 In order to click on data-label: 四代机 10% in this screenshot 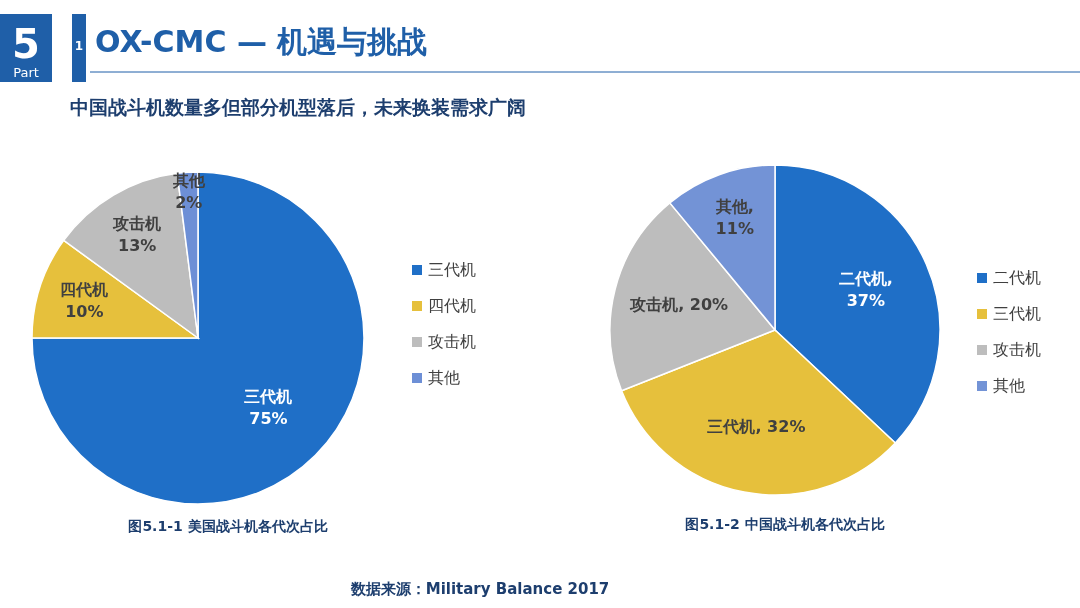, I will do `click(84, 300)`.